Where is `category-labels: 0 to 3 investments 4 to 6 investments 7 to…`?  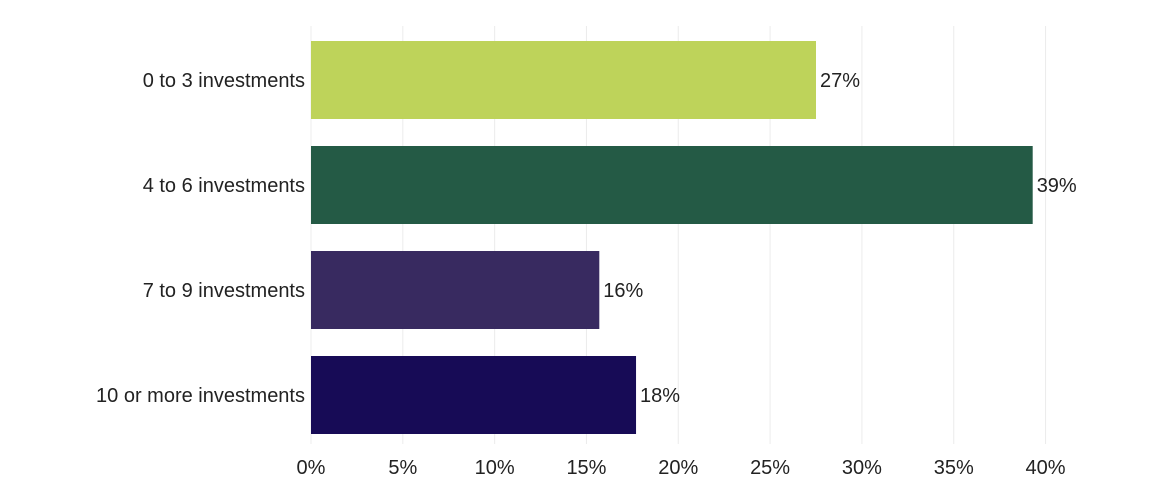 category-labels: 0 to 3 investments 4 to 6 investments 7 to… is located at coordinates (200, 238).